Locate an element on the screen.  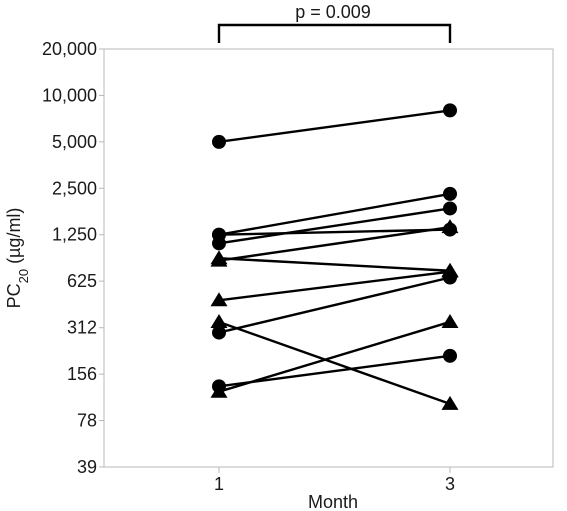
y-axis-ticks: 39 78 156 312 625 1,250 2,500 5,000 10,000 20,000 is located at coordinates (73, 258).